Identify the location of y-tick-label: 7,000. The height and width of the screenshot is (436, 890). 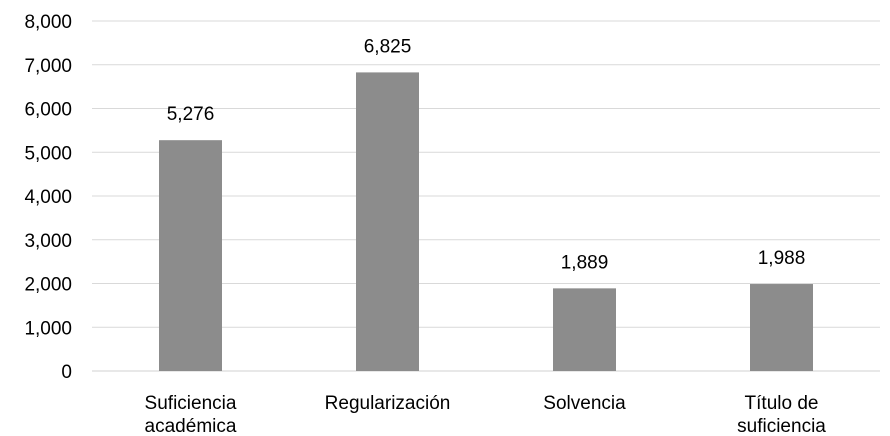
(48, 66).